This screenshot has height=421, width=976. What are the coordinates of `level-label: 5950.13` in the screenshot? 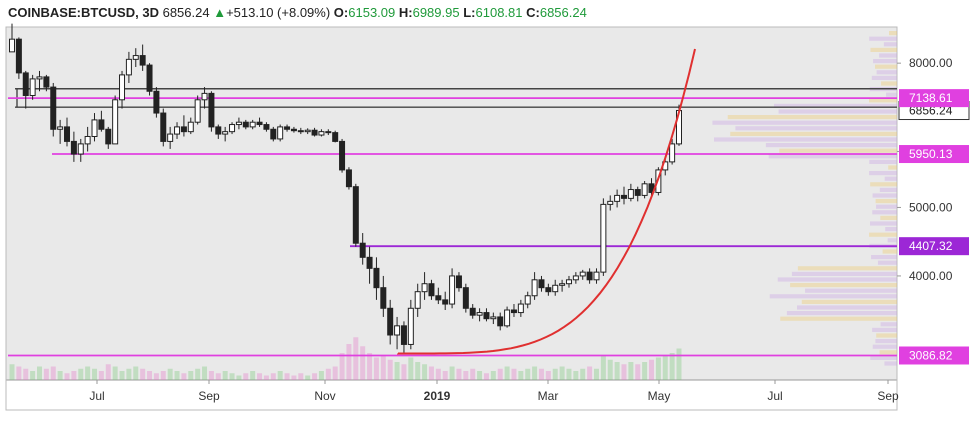 It's located at (931, 154).